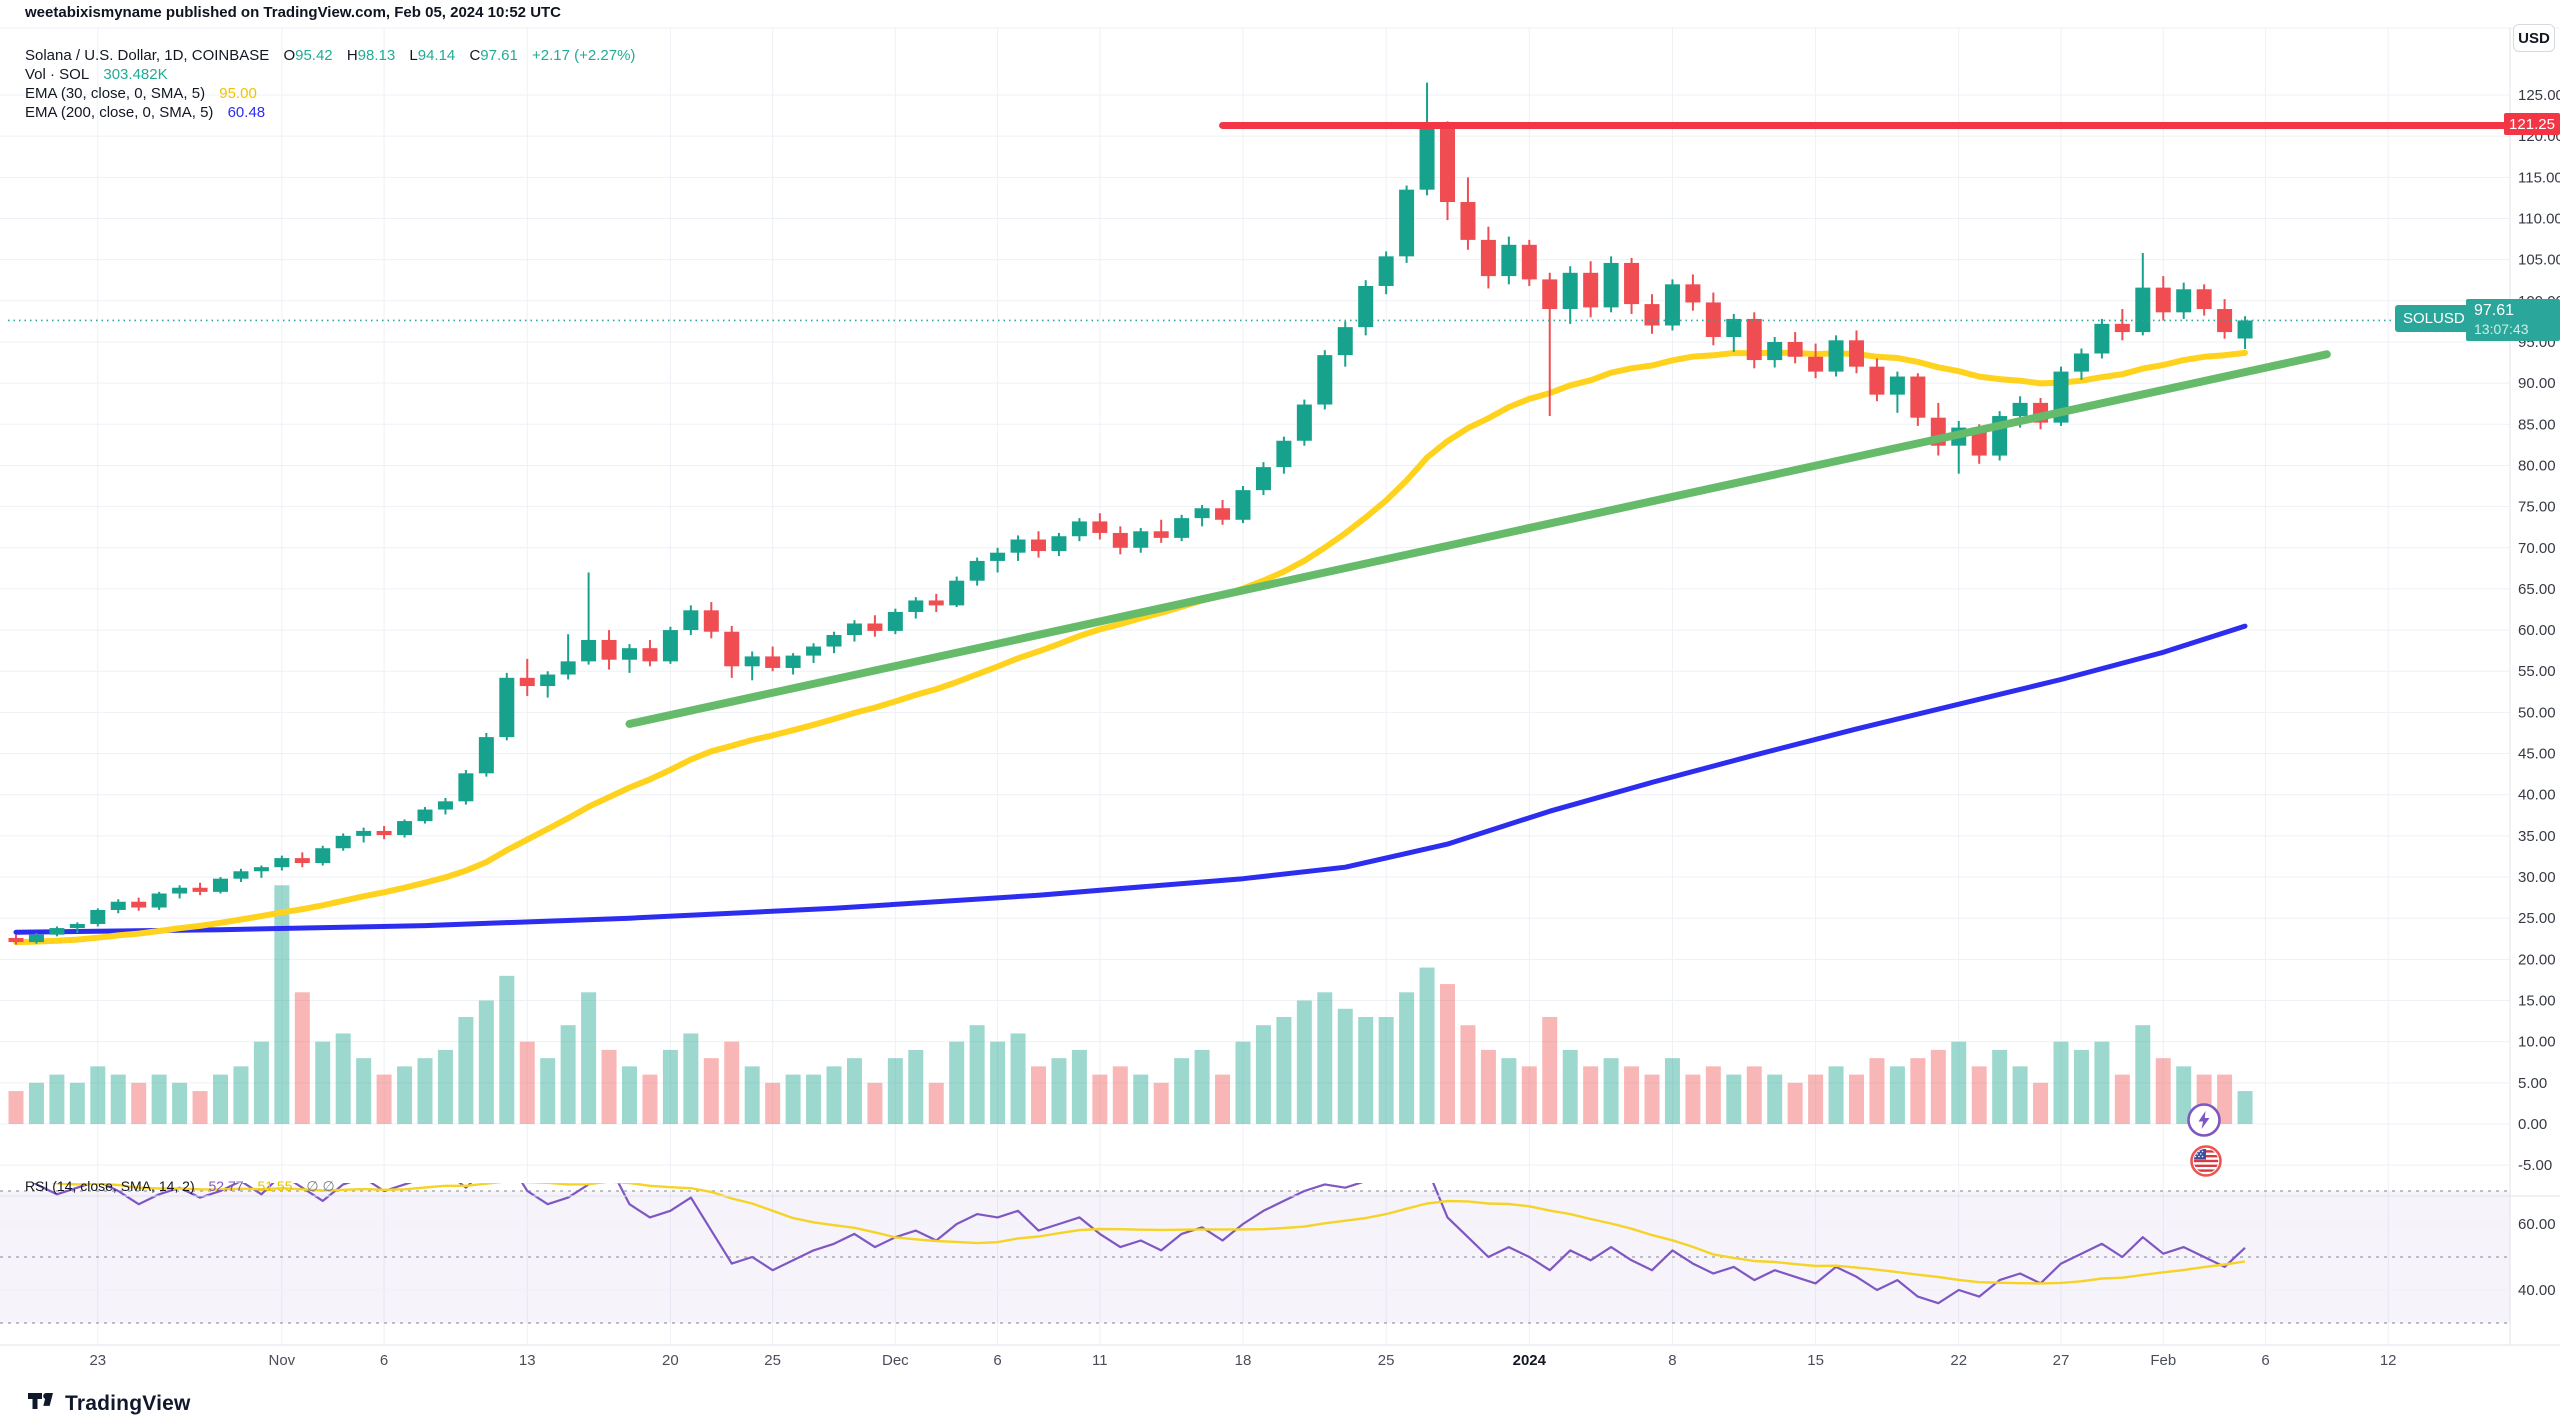 This screenshot has height=1423, width=2560. I want to click on price-axis-label: 60.00, so click(2537, 630).